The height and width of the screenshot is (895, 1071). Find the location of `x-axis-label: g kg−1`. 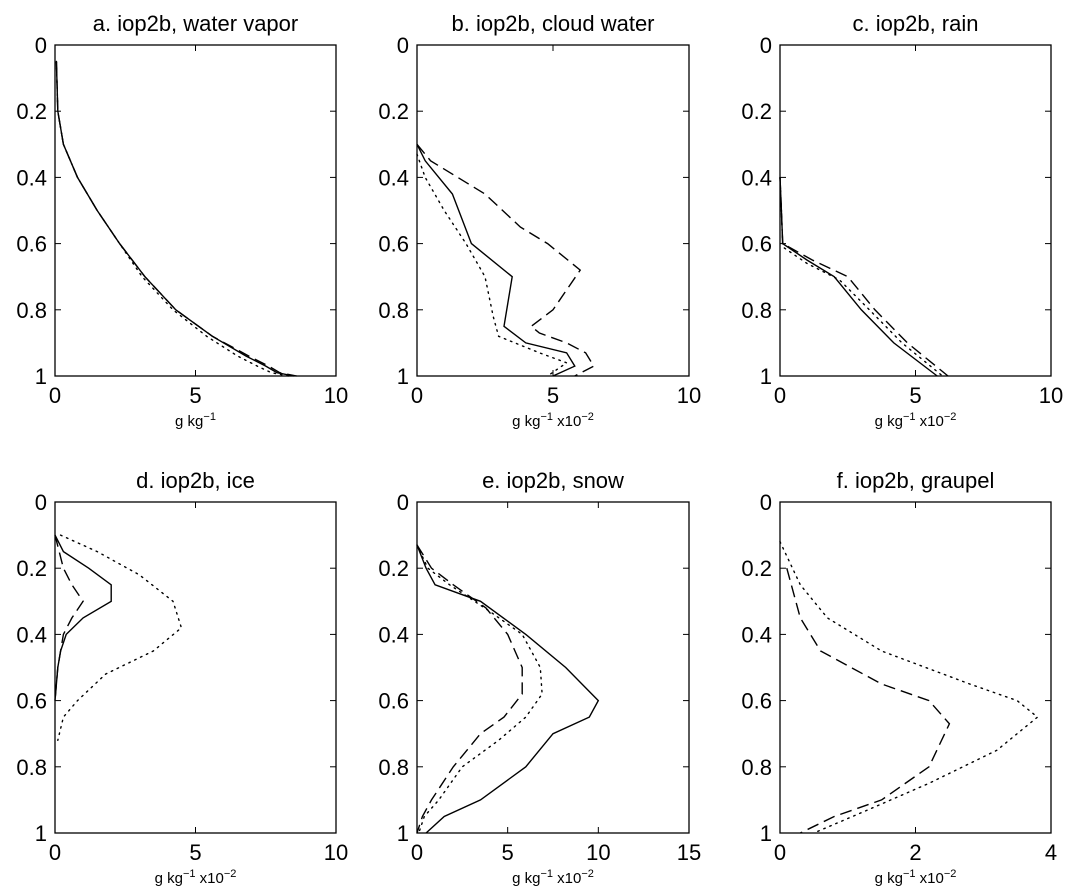

x-axis-label: g kg−1 is located at coordinates (195, 420).